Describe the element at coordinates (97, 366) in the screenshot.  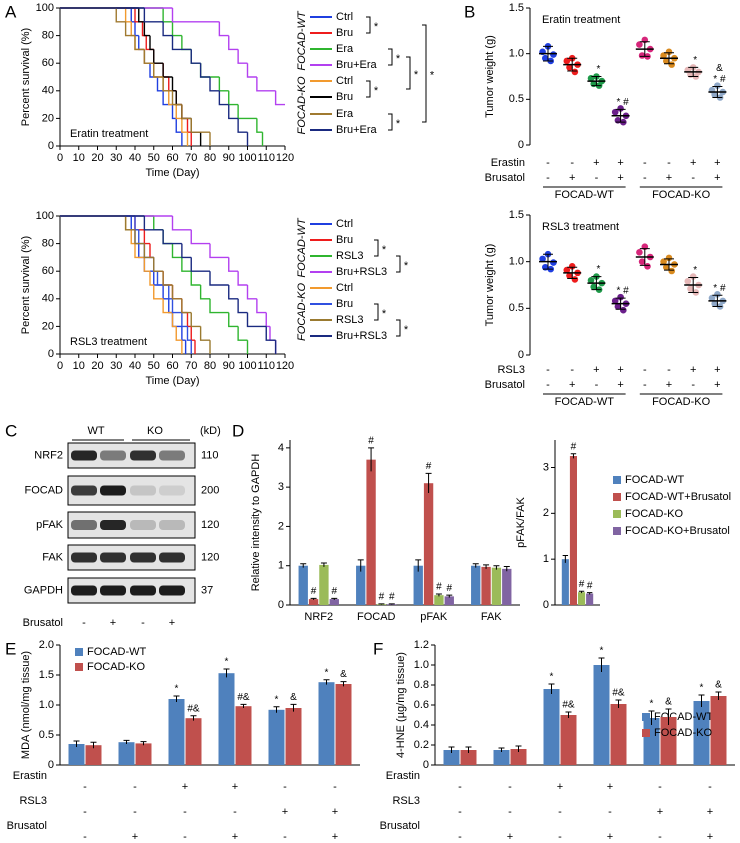
I see `x-tick-label: 20` at that location.